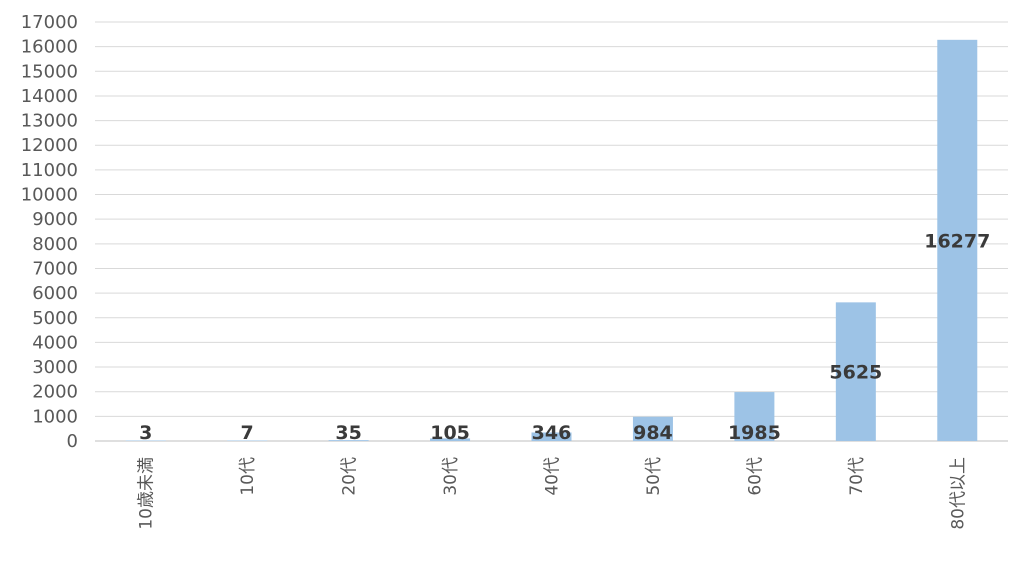  Describe the element at coordinates (450, 433) in the screenshot. I see `data-label: 105` at that location.